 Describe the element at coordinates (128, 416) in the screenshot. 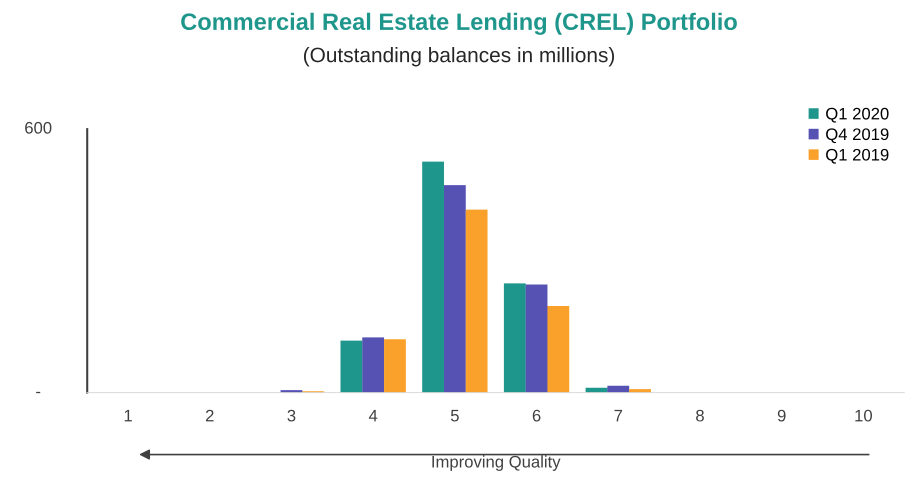

I see `x-tick-label: 1` at that location.